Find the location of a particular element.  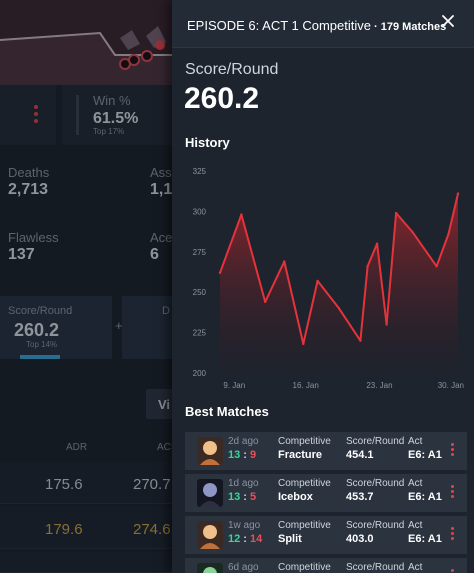

hero-banner is located at coordinates (90, 42).